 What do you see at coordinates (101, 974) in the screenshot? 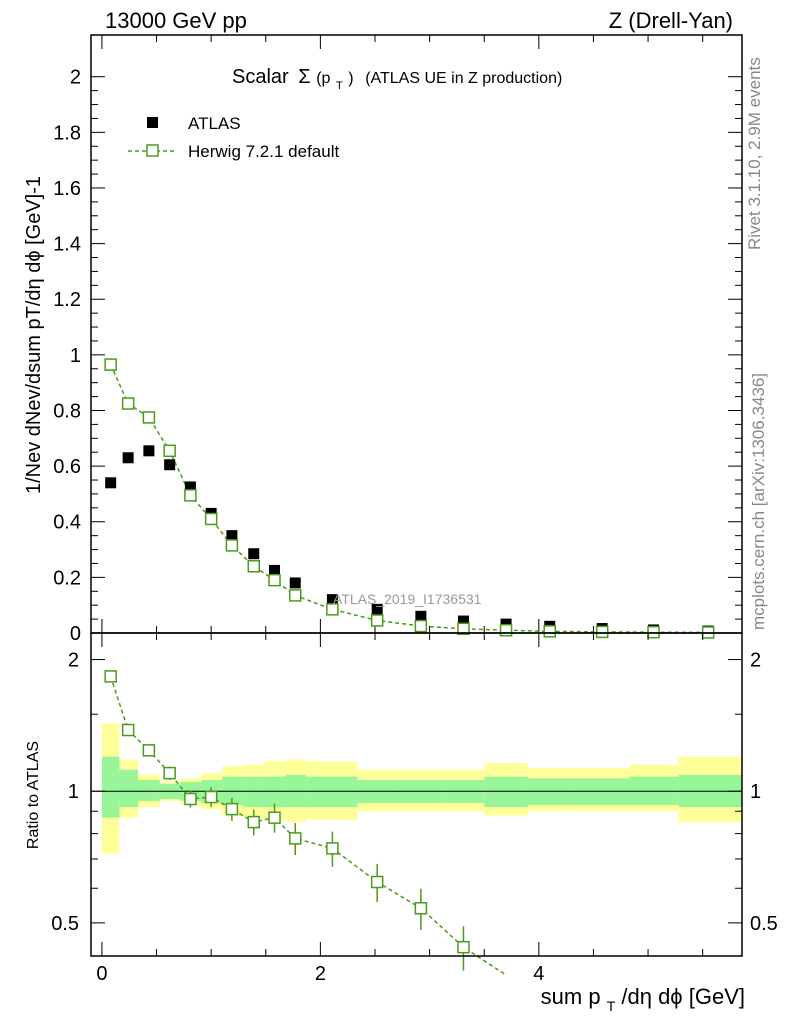
I see `x-tick-label: 0` at bounding box center [101, 974].